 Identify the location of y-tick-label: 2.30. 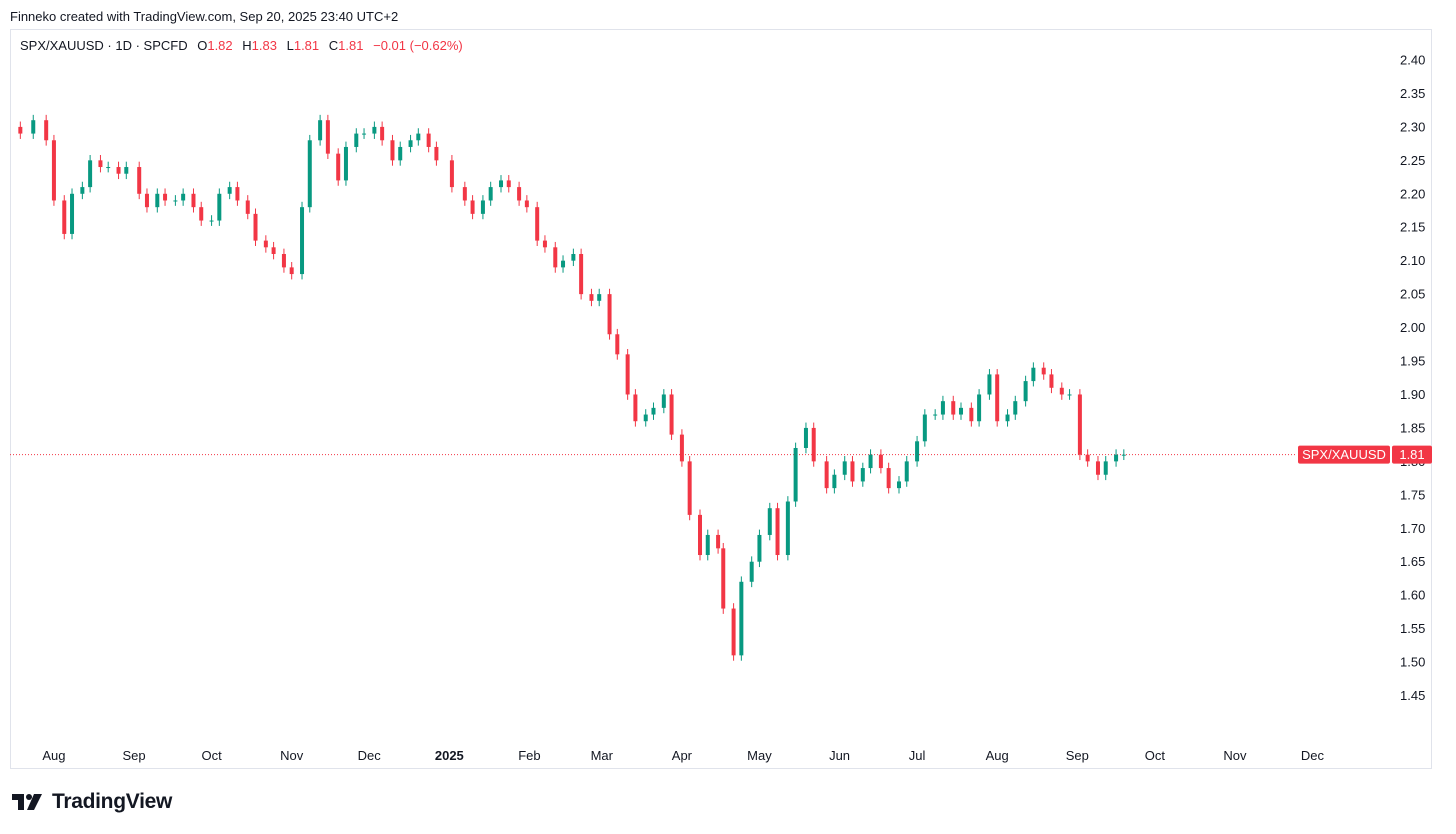
(1412, 126).